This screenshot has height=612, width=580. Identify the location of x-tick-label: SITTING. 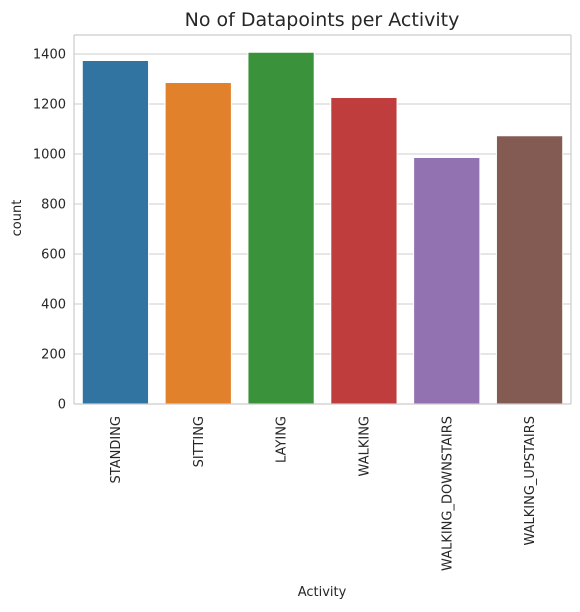
(199, 441).